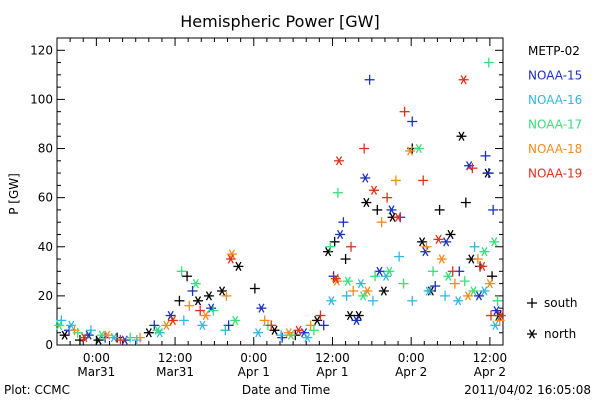  I want to click on y-tick-label: 120, so click(41, 50).